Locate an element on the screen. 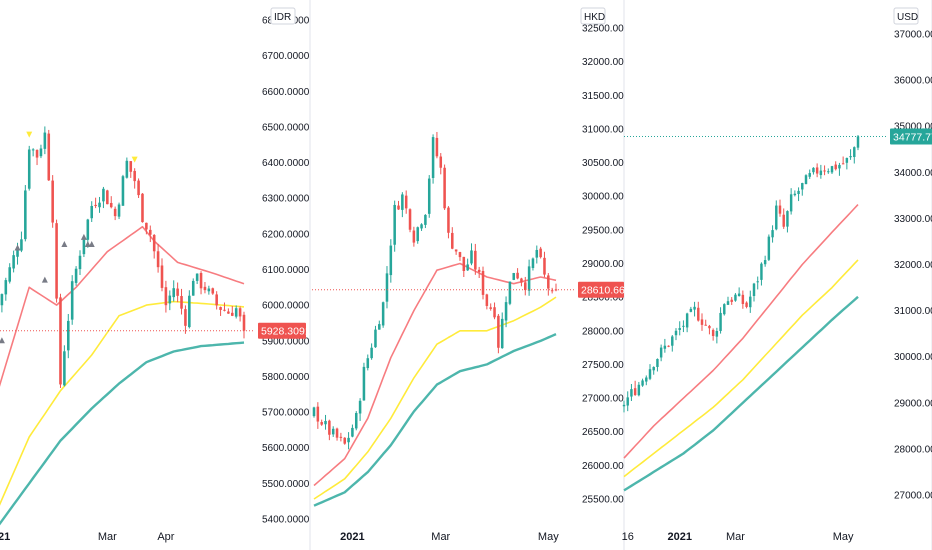 Image resolution: width=932 pixels, height=550 pixels. right-x-tick-label: 2021 is located at coordinates (679, 537).